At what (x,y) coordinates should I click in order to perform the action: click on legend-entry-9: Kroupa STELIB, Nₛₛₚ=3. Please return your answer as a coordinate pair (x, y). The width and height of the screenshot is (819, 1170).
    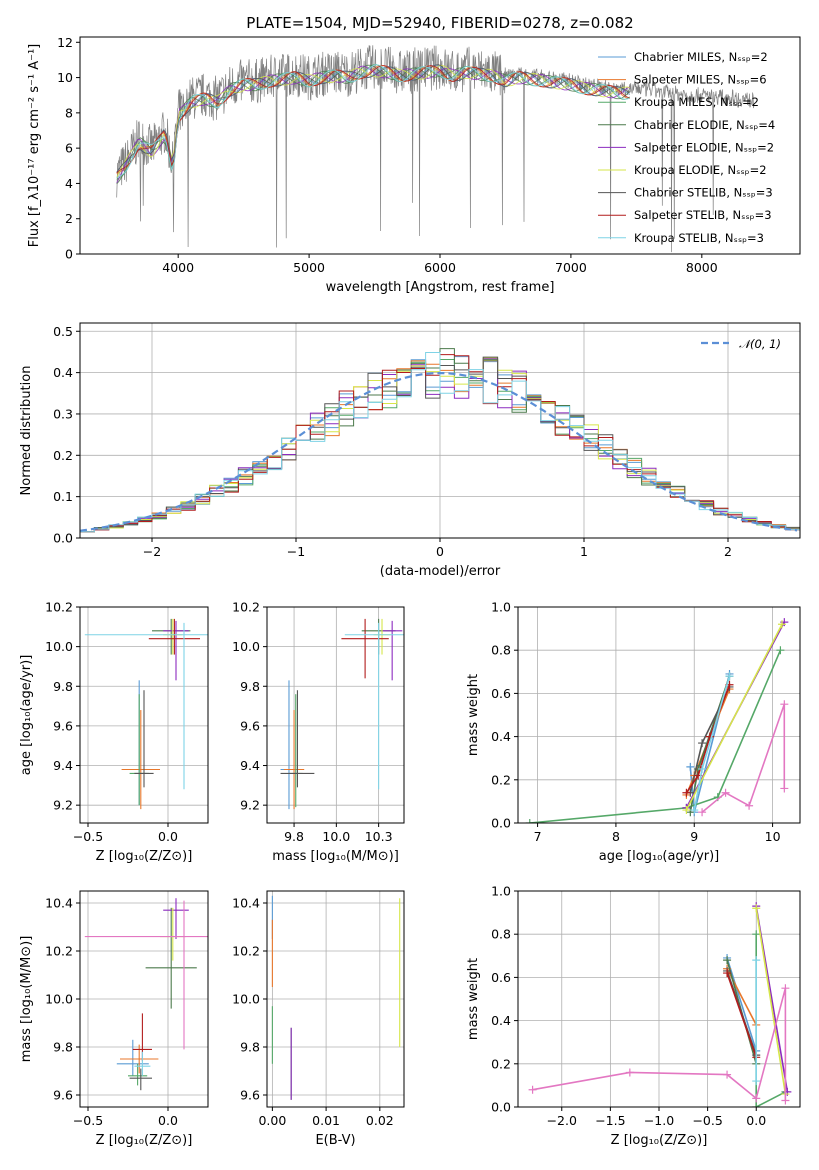
    Looking at the image, I should click on (699, 238).